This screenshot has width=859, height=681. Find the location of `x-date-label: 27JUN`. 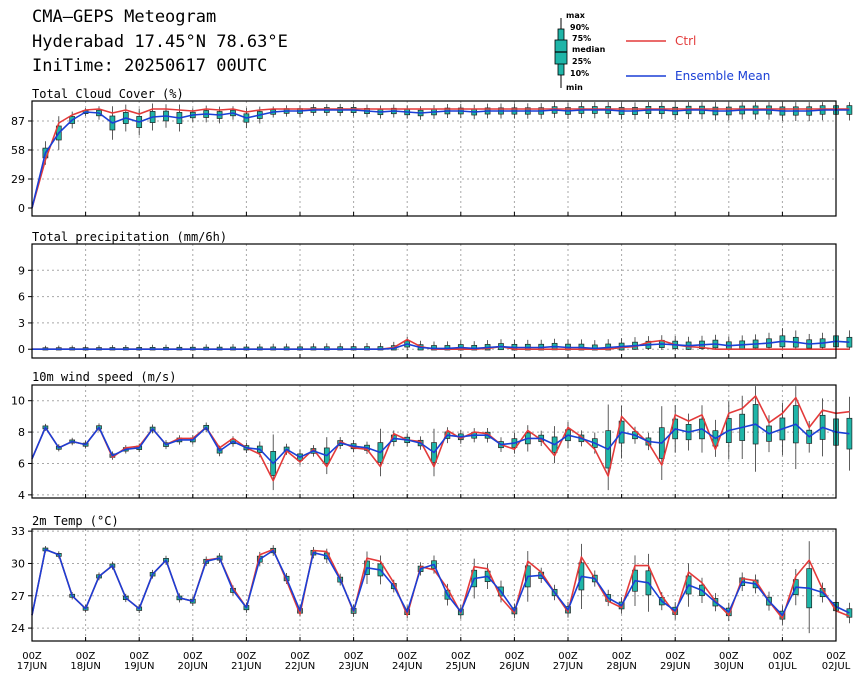

x-date-label: 27JUN is located at coordinates (568, 666).